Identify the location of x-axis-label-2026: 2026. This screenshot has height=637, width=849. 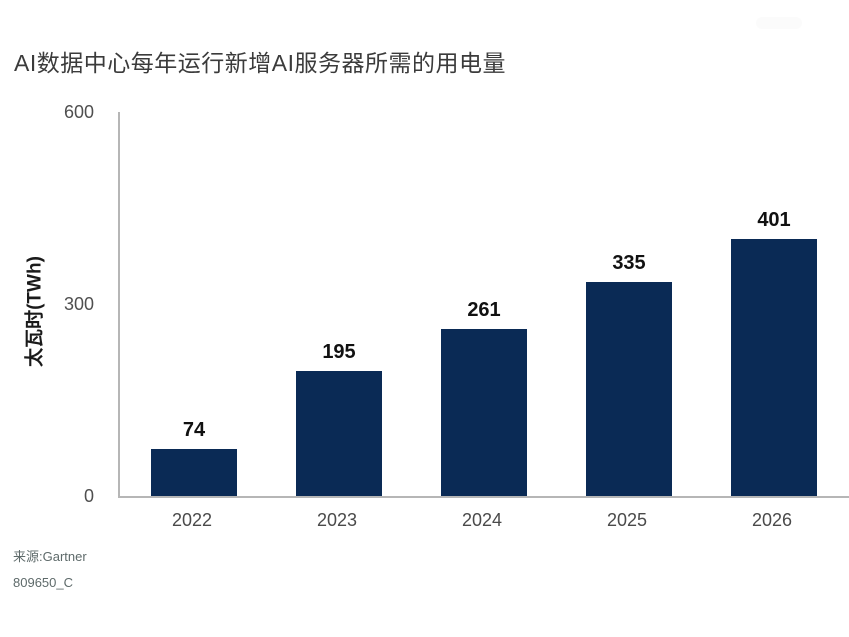
(772, 520).